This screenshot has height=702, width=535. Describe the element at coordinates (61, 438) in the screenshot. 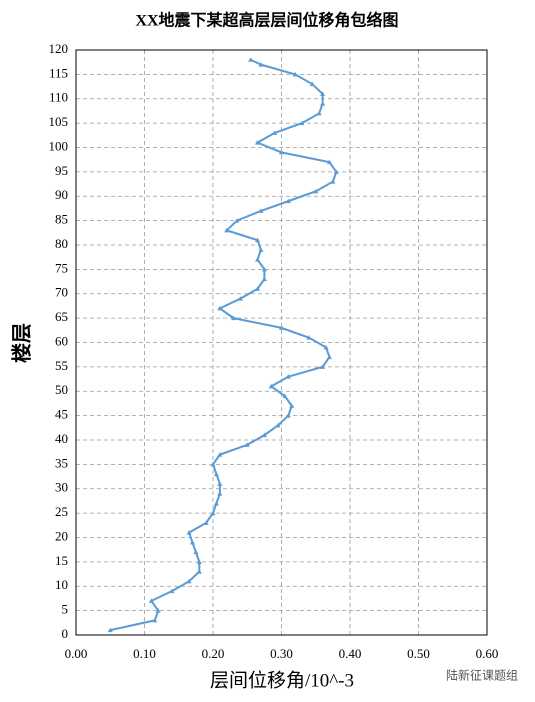

I see `y-tick-label: 40` at that location.